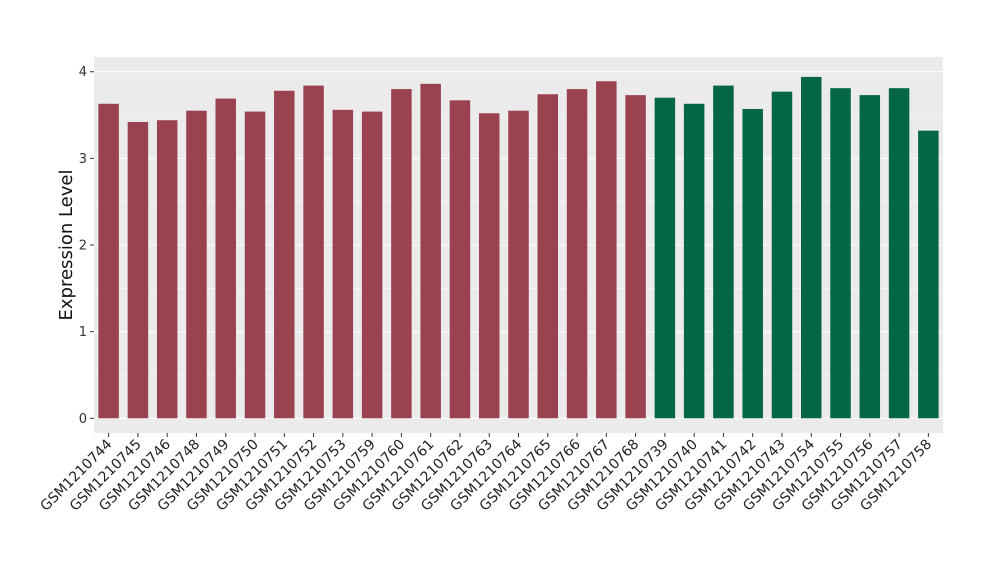 The image size is (1000, 580). I want to click on bar-GSM1210742, so click(752, 263).